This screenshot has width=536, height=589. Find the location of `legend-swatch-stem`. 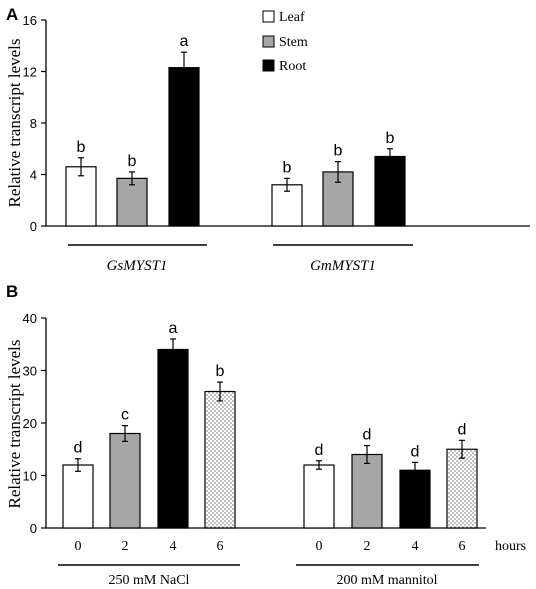

legend-swatch-stem is located at coordinates (268, 41).